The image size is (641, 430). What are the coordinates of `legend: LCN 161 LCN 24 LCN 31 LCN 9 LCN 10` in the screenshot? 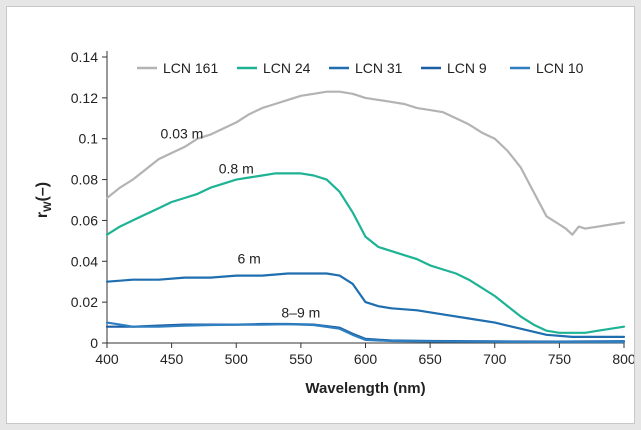 It's located at (360, 68).